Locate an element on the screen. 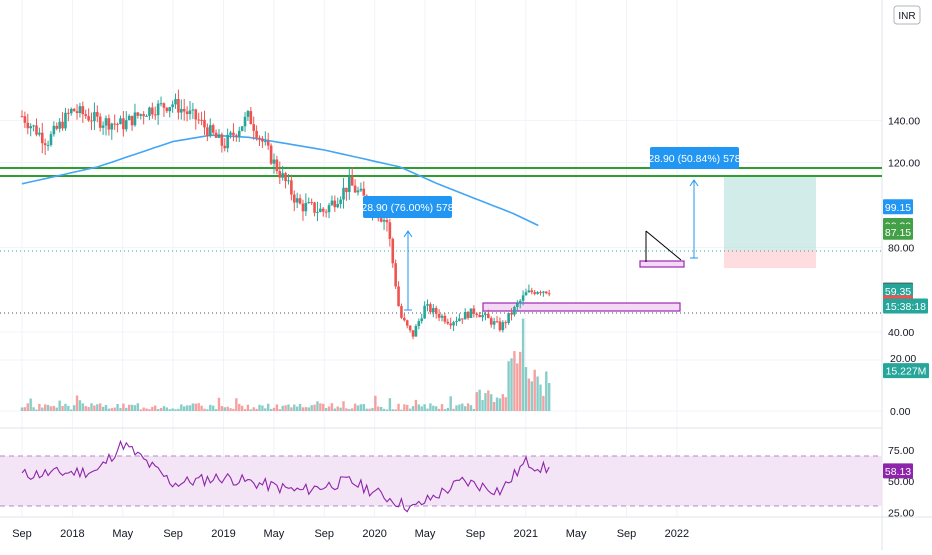 The width and height of the screenshot is (932, 555). volume-series is located at coordinates (285, 364).